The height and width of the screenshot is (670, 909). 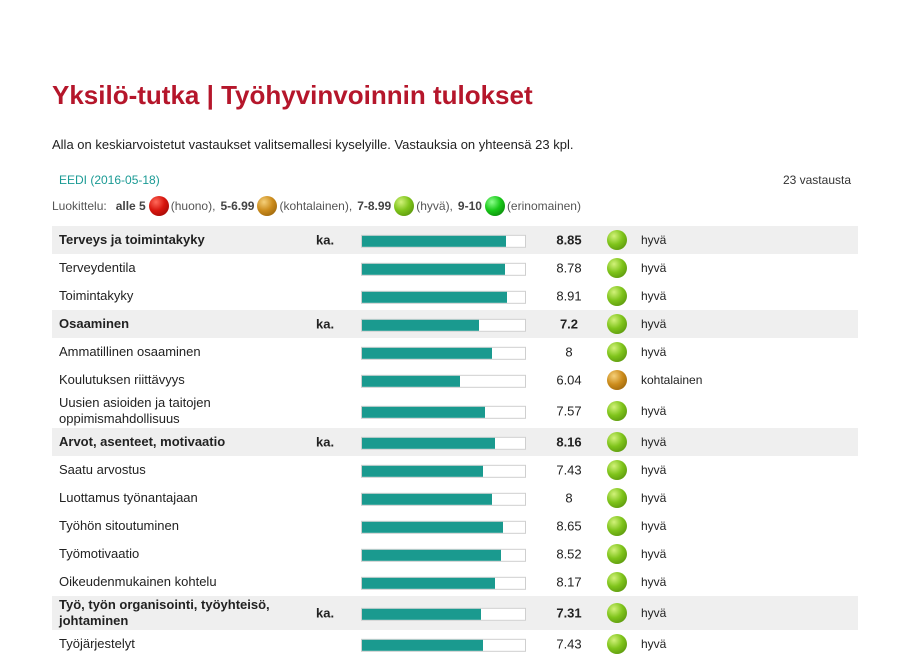 What do you see at coordinates (816, 180) in the screenshot?
I see `response-count: 23 vastausta` at bounding box center [816, 180].